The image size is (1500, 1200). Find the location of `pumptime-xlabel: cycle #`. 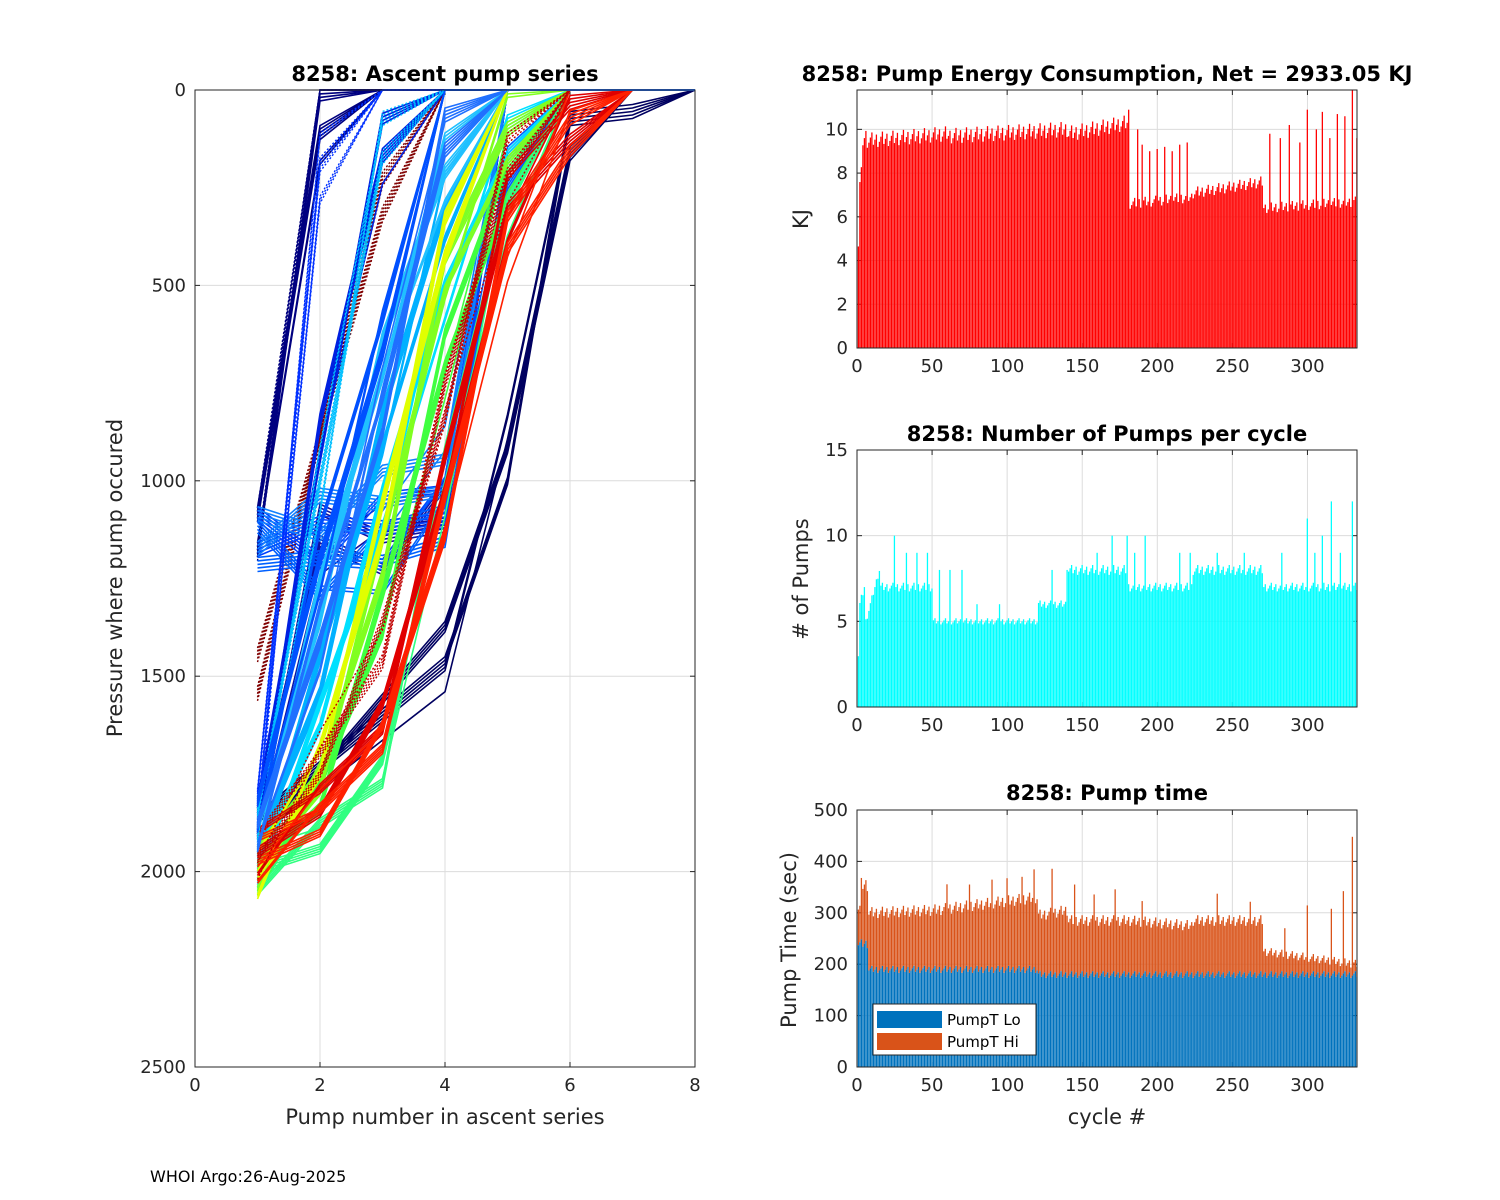

pumptime-xlabel: cycle # is located at coordinates (1107, 1117).